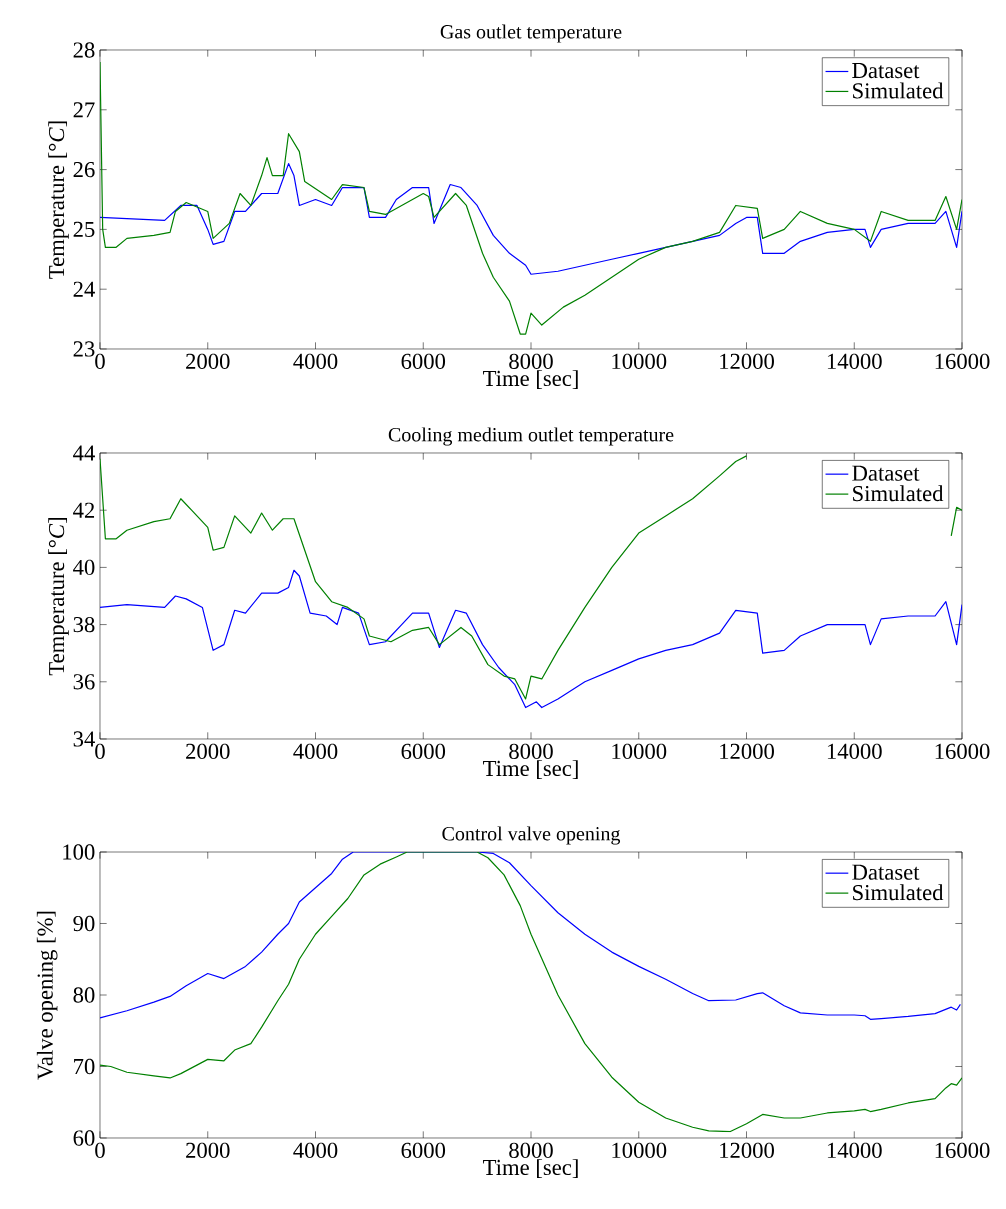 The height and width of the screenshot is (1209, 1006). Describe the element at coordinates (531, 436) in the screenshot. I see `chart-title: Cooling medium outlet temperature` at that location.